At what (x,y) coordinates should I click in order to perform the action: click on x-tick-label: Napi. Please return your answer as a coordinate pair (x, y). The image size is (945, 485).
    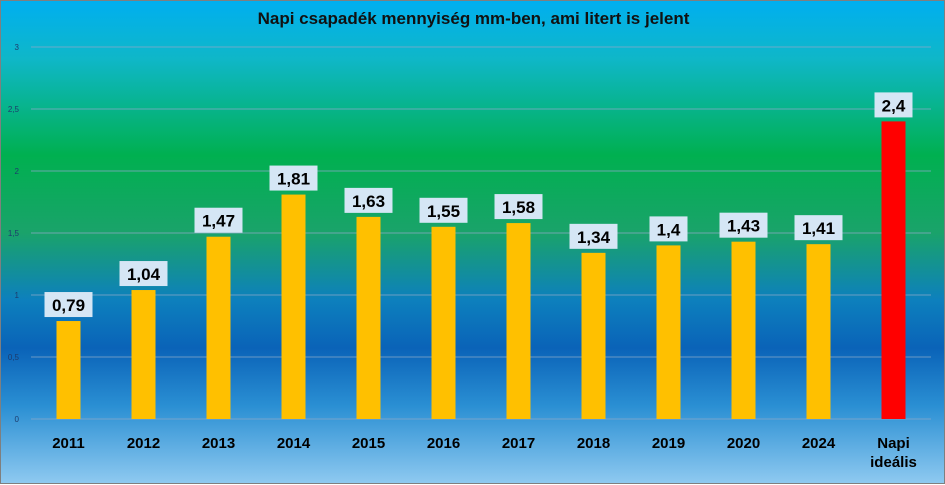
    Looking at the image, I should click on (893, 443).